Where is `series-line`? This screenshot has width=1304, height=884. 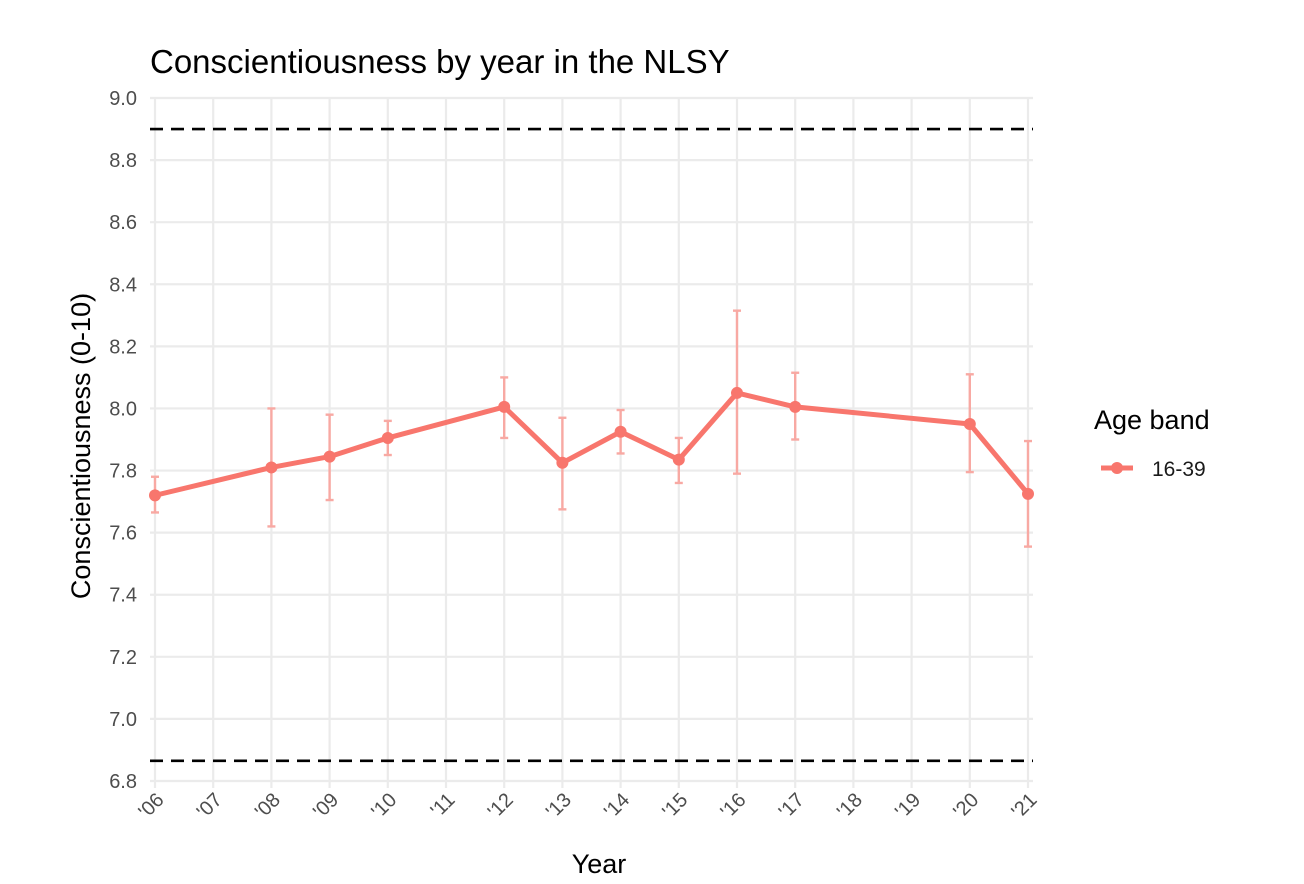 series-line is located at coordinates (591, 444).